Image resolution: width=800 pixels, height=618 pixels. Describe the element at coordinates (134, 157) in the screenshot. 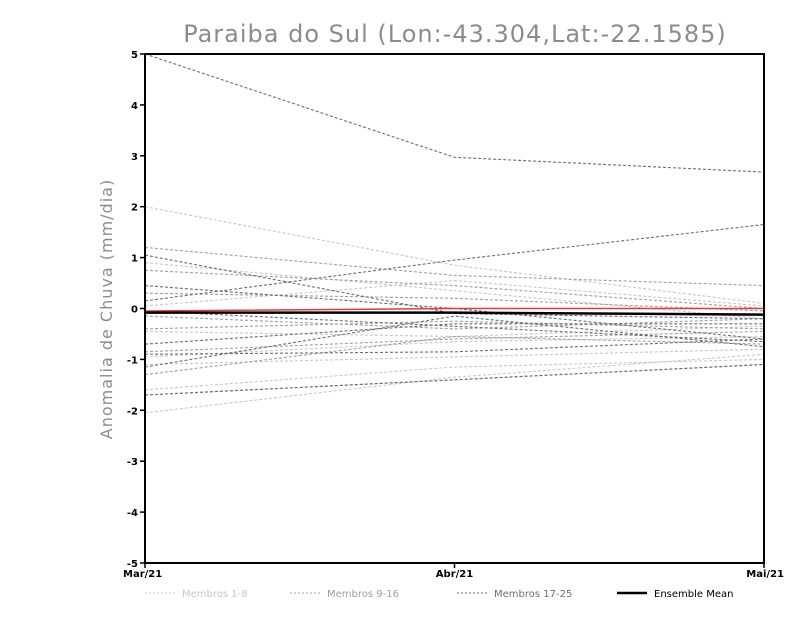

I see `y-tick-label: 3` at that location.